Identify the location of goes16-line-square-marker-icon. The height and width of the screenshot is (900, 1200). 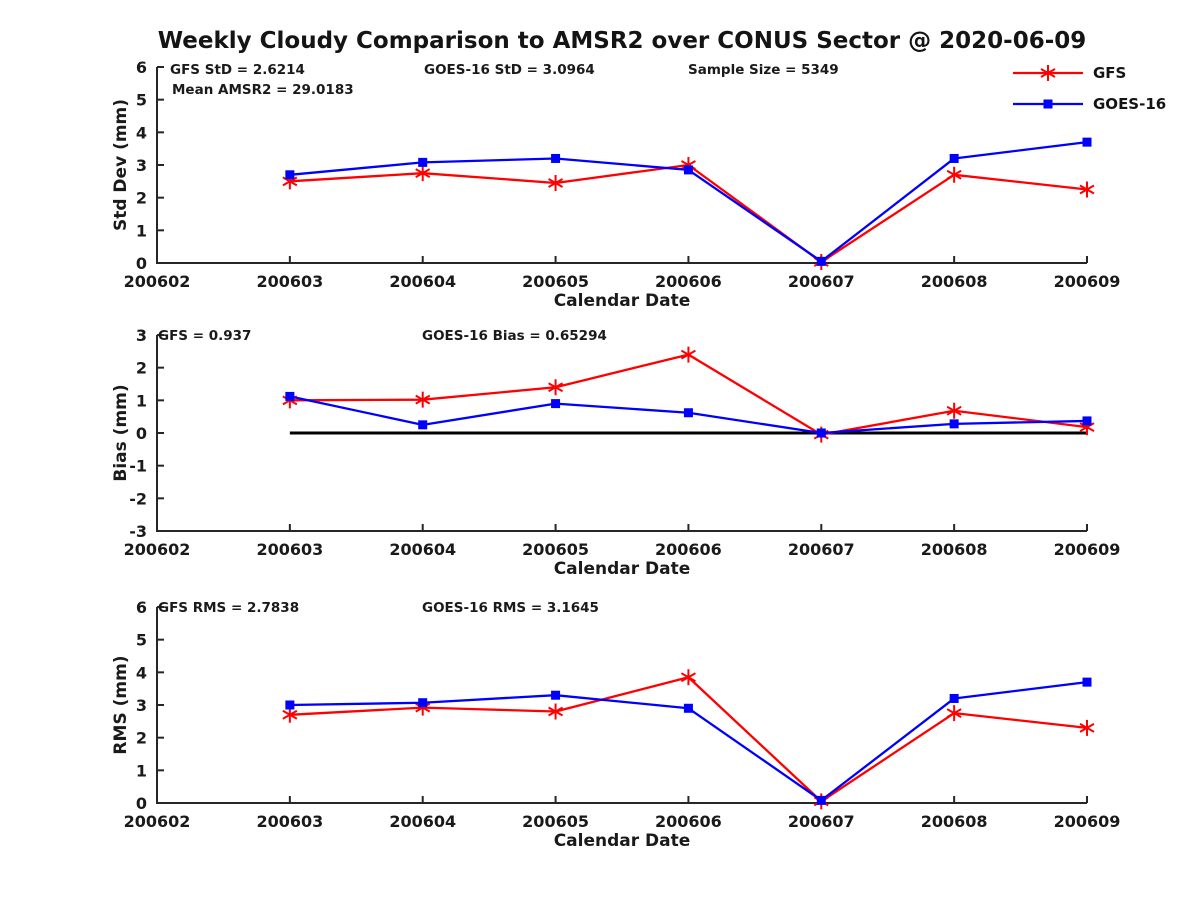
(1048, 103).